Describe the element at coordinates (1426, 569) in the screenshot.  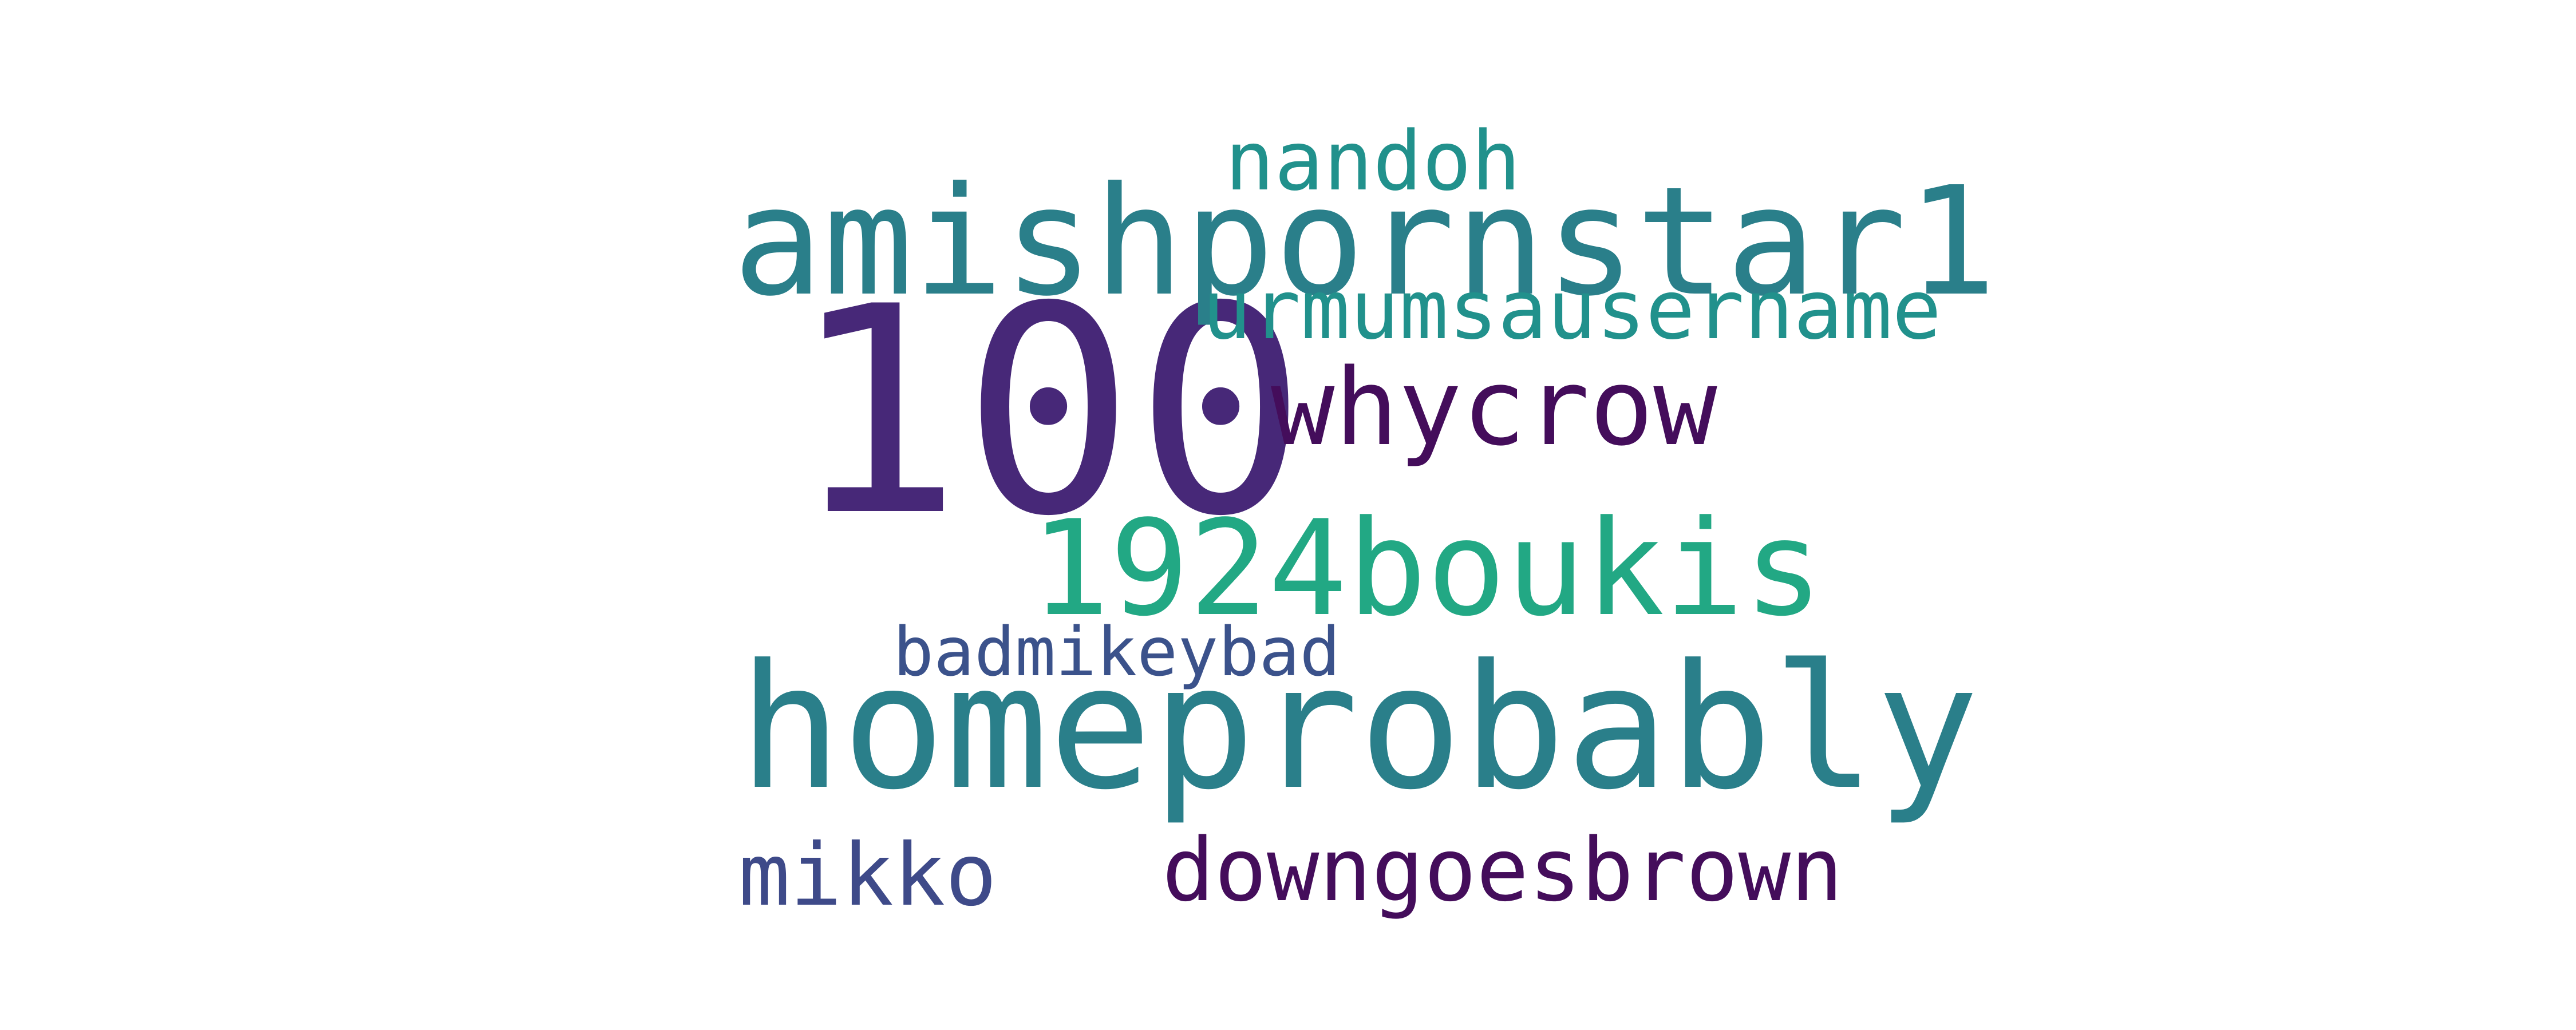
I see `word-1924boukis: 1924boukis` at that location.